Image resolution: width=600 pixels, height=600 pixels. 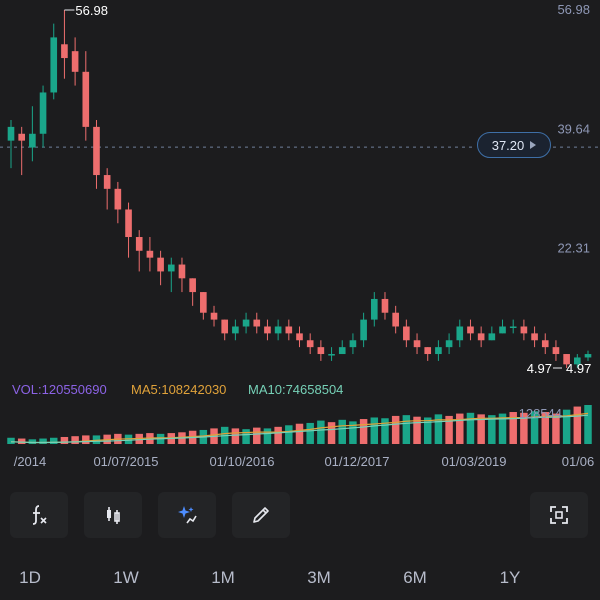 What do you see at coordinates (573, 248) in the screenshot?
I see `price-axis-label: 22.31` at bounding box center [573, 248].